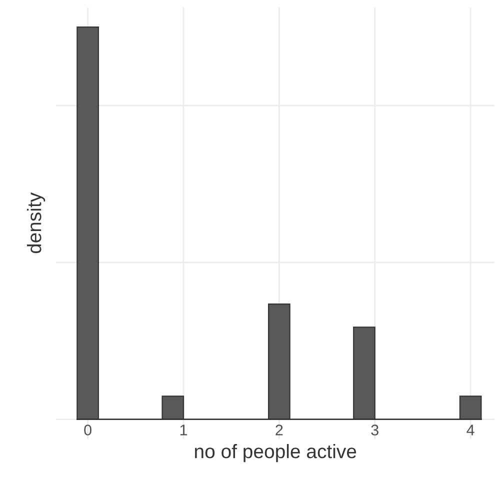 The image size is (502, 496). Describe the element at coordinates (36, 223) in the screenshot. I see `y-axis-title: density` at that location.